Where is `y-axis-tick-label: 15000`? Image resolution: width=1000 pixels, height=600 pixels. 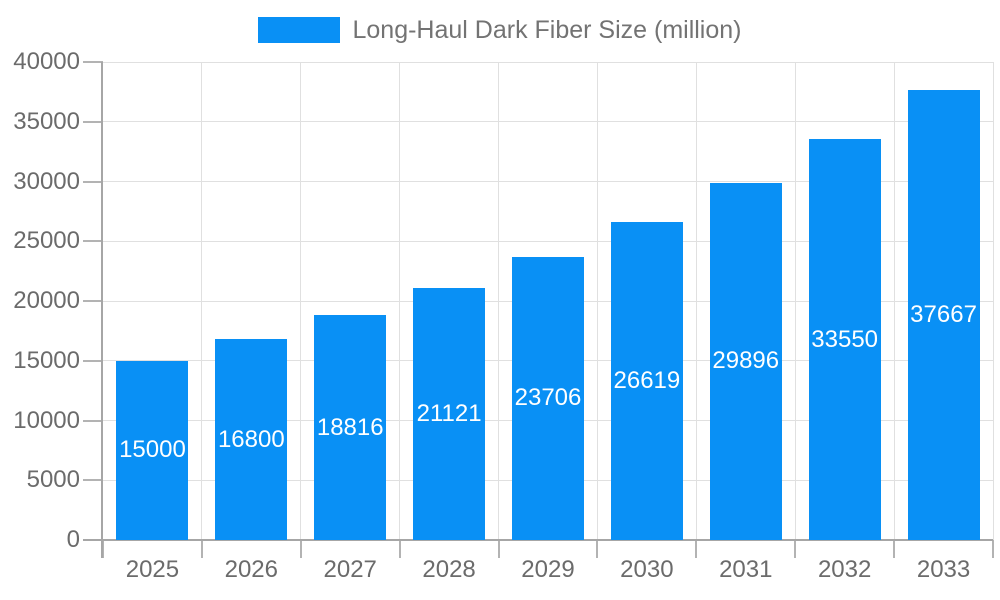 y-axis-tick-label: 15000 is located at coordinates (46, 360).